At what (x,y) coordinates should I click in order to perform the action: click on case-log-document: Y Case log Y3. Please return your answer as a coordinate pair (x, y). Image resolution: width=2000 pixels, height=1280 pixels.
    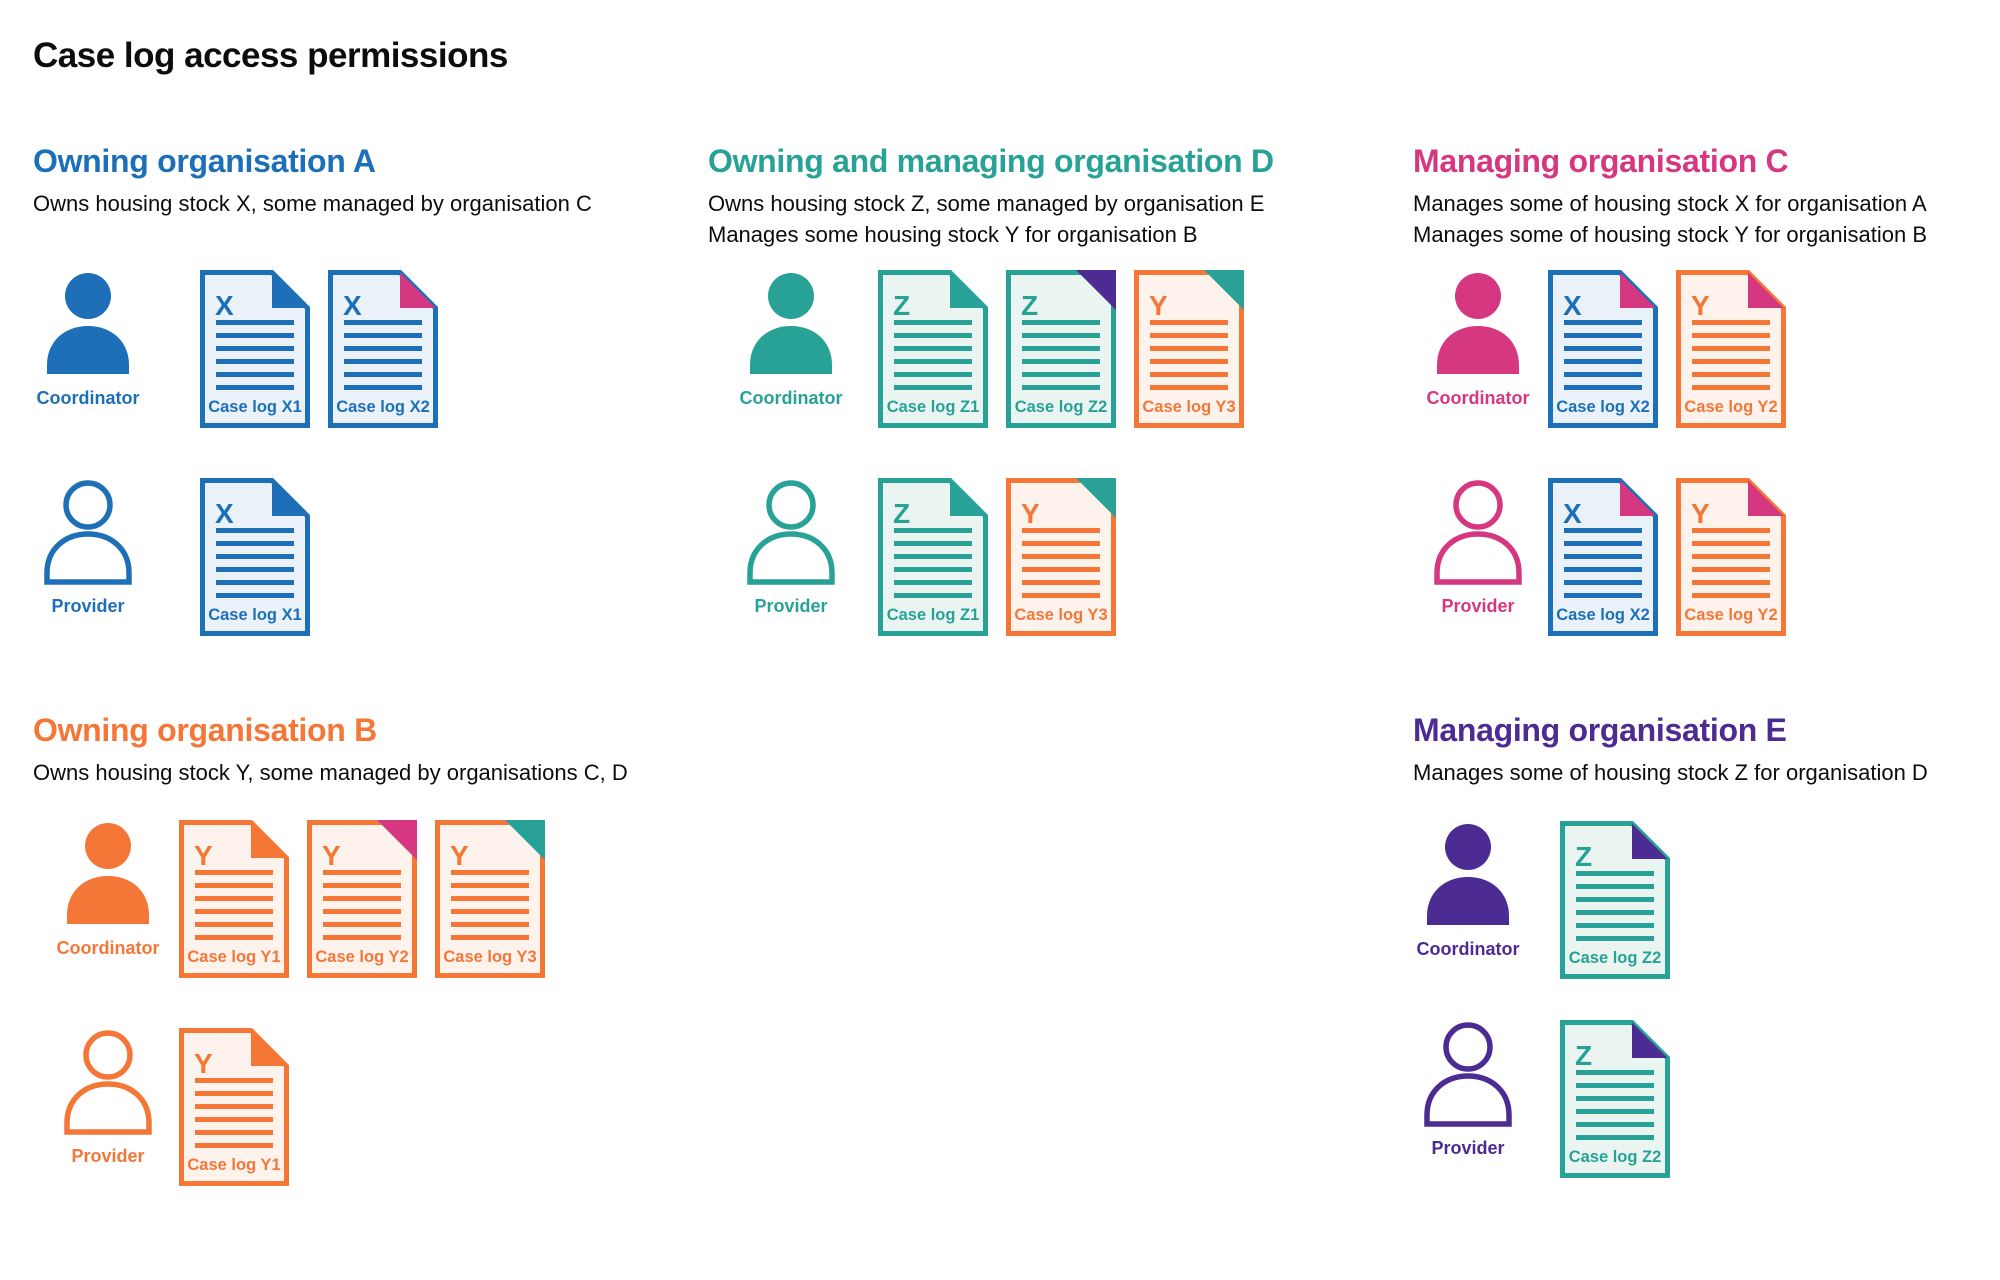
    Looking at the image, I should click on (1061, 557).